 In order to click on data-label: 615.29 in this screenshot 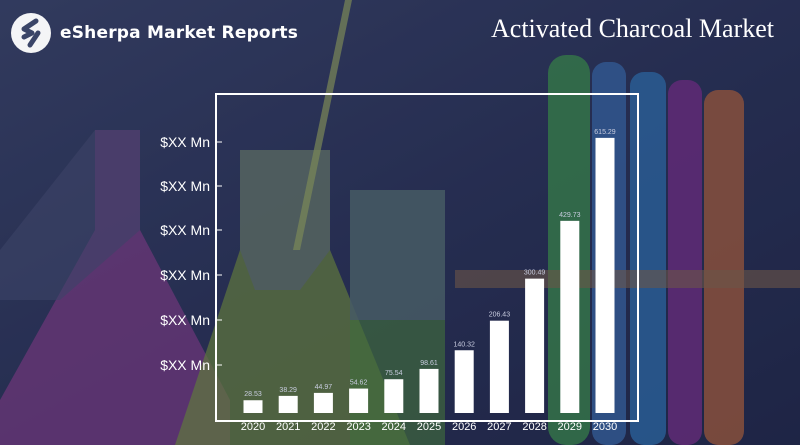, I will do `click(605, 132)`.